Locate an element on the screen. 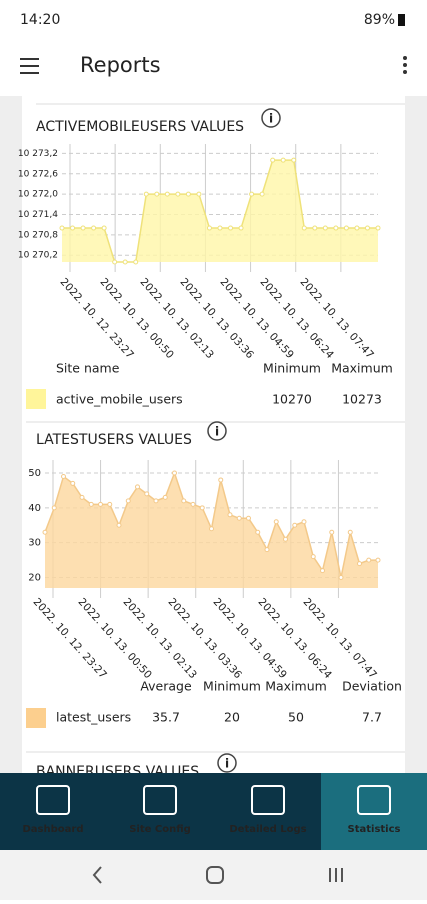 The height and width of the screenshot is (904, 427). card-title: LATESTUSERS VALUES is located at coordinates (114, 440).